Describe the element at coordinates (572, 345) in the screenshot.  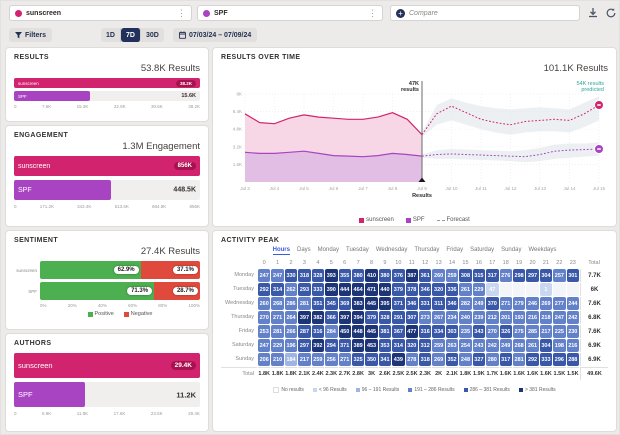
I see `heatmap-cell: 216` at that location.